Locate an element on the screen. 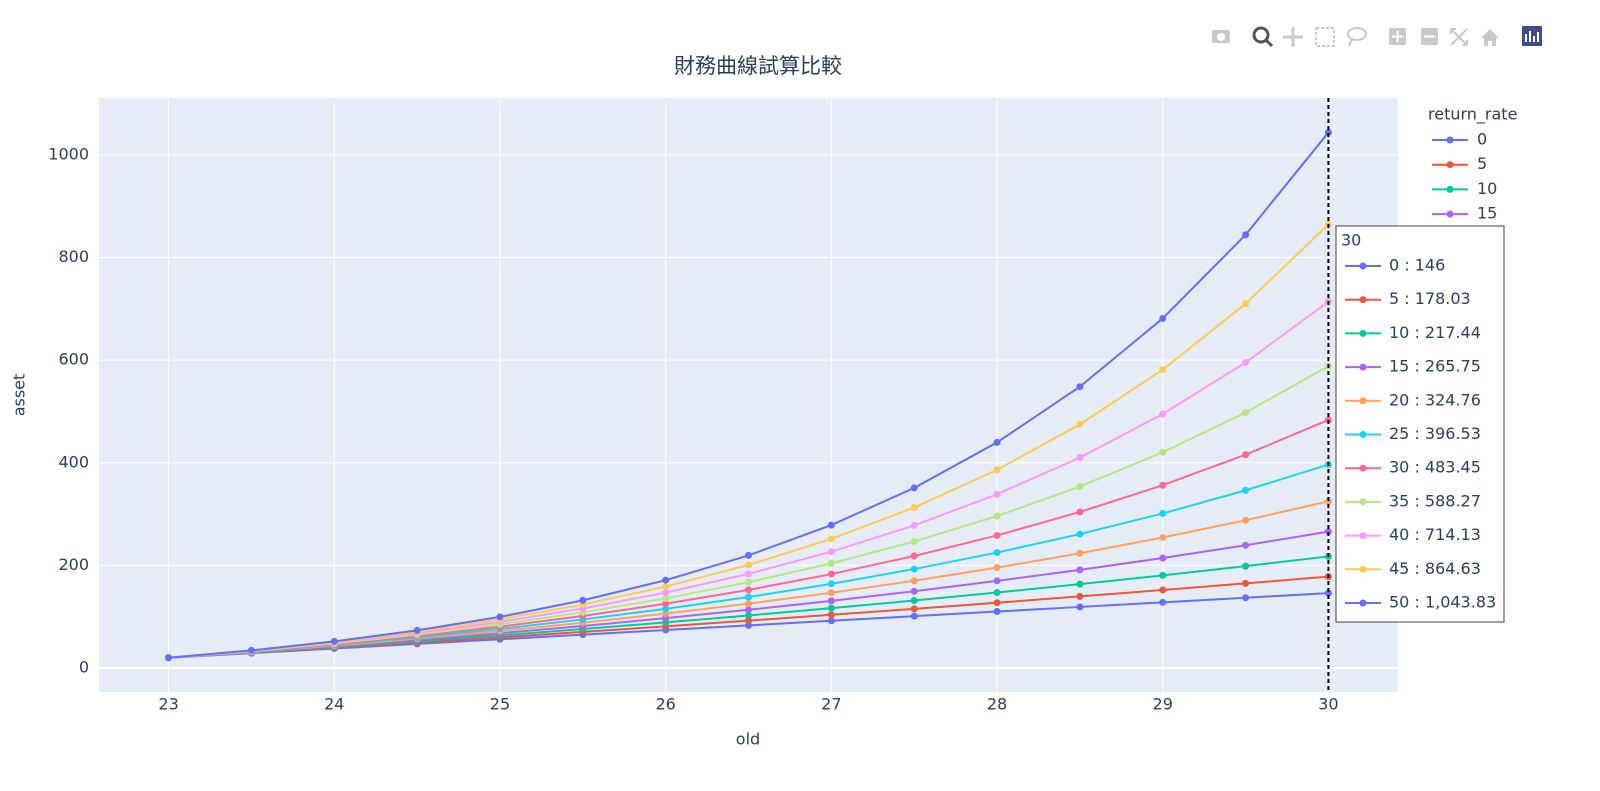 The width and height of the screenshot is (1600, 791). y-tick-label: 0 is located at coordinates (84, 666).